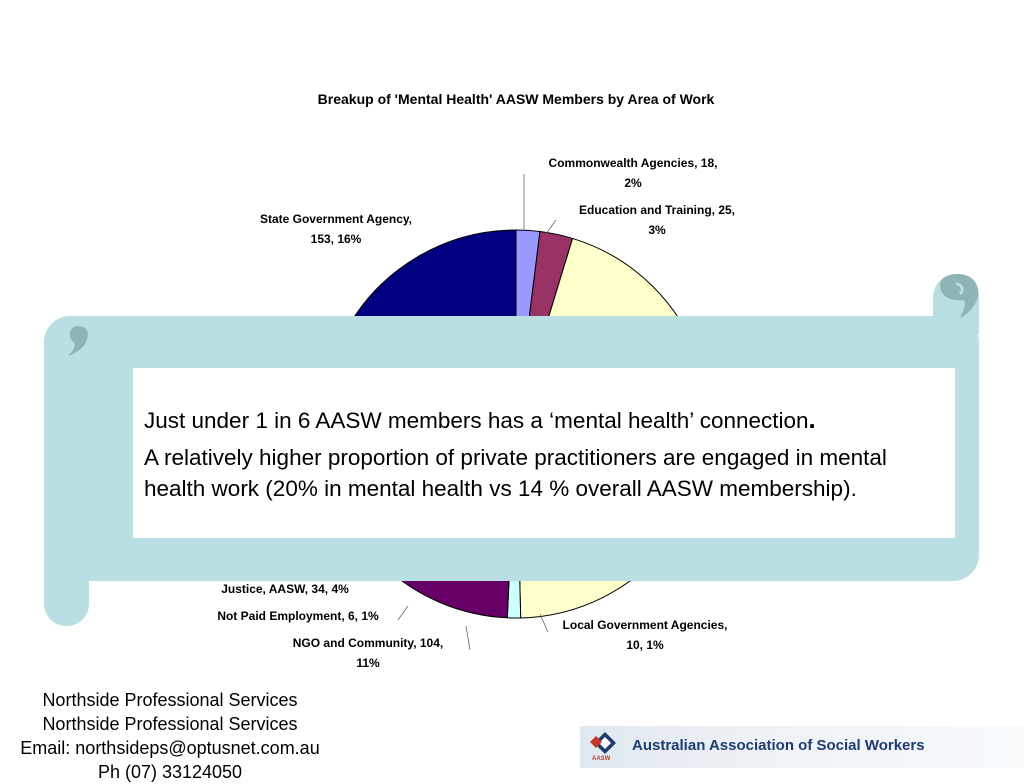 The height and width of the screenshot is (784, 1024). Describe the element at coordinates (170, 748) in the screenshot. I see `footer-email: Email: northsideps@optusnet.com.au` at that location.